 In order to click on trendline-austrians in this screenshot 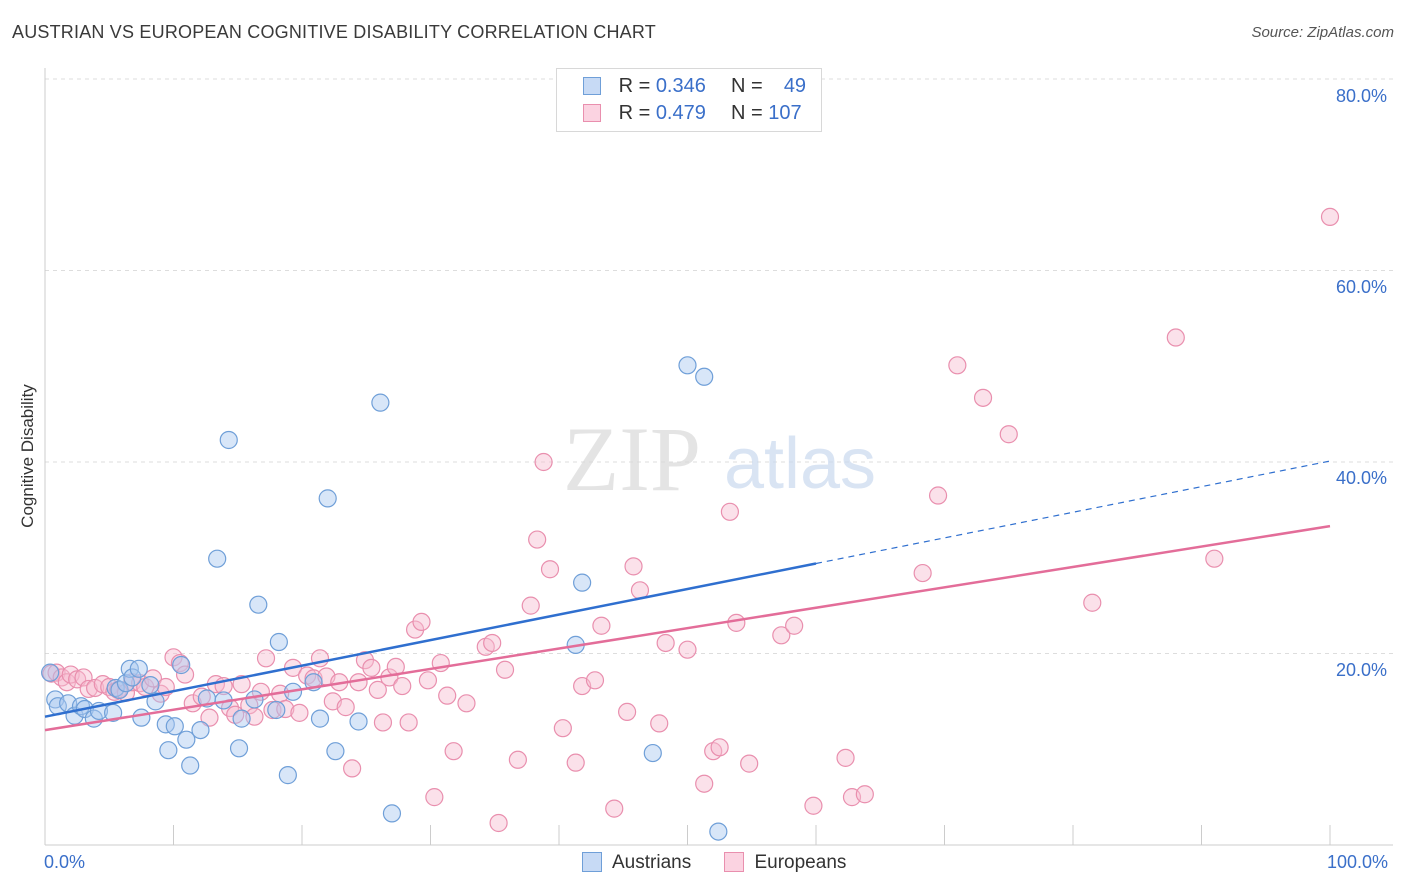, I will do `click(430, 640)`.